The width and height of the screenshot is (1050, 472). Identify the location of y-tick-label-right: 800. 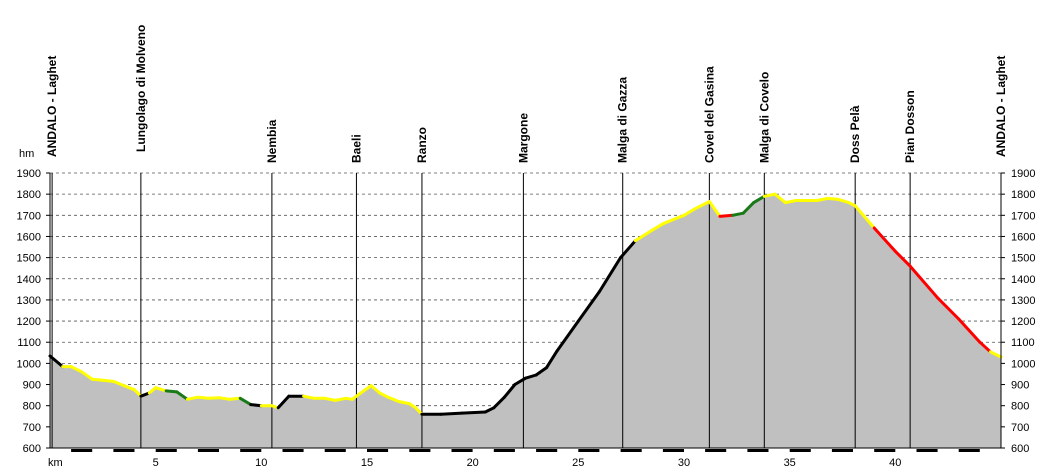
(1020, 407).